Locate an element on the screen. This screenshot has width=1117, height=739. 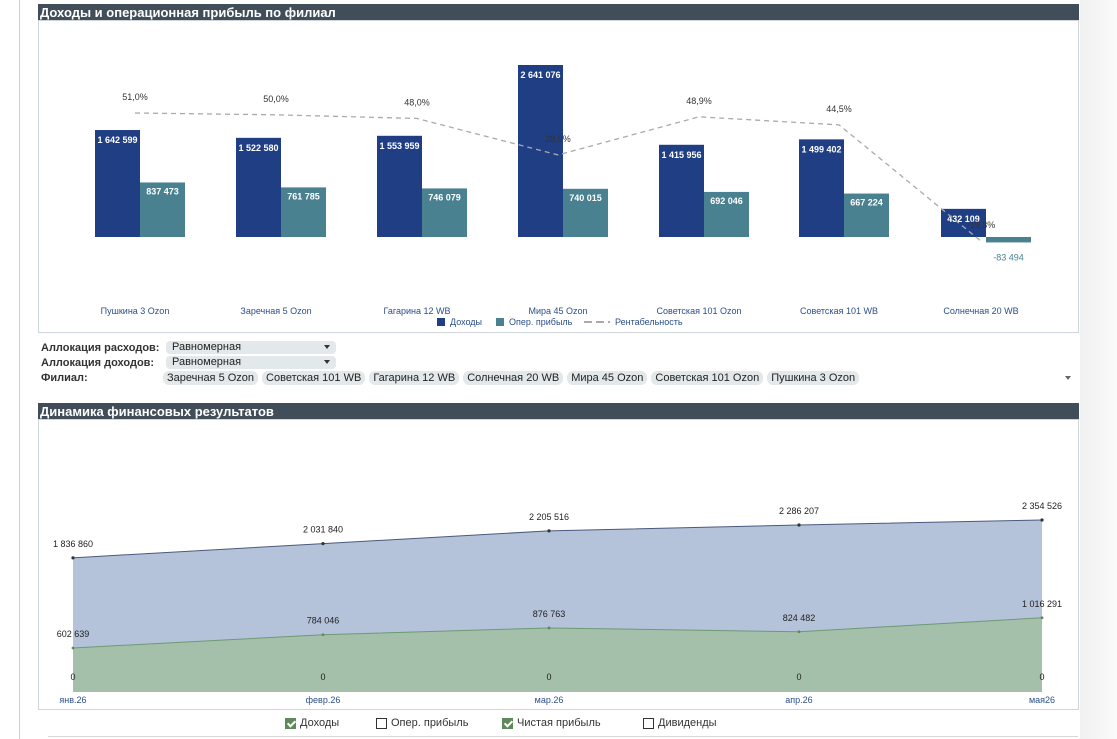
revenue-data-label: 2 286 207 is located at coordinates (799, 511).